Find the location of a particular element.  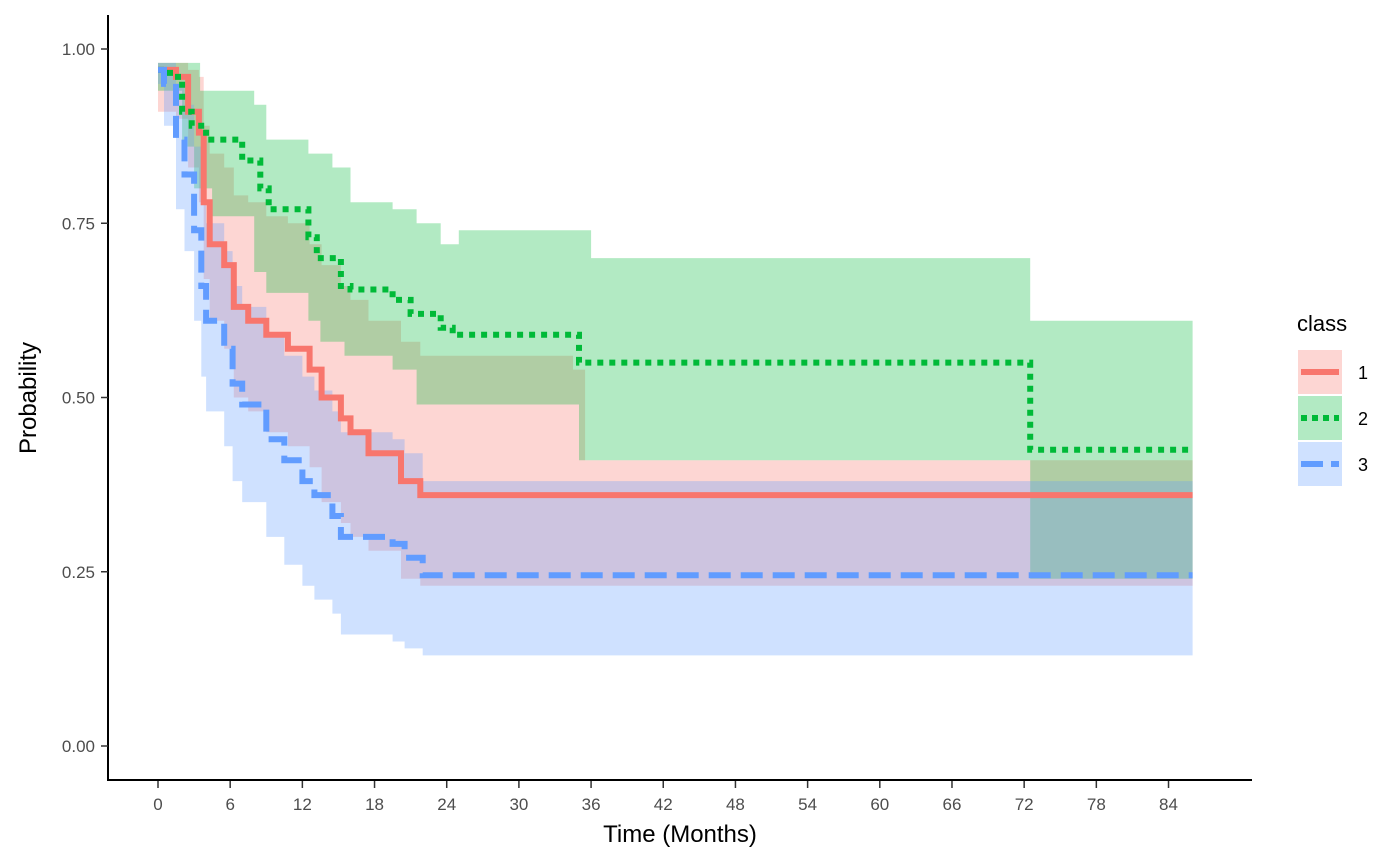

y-tick-label: 1.00 is located at coordinates (78, 49).